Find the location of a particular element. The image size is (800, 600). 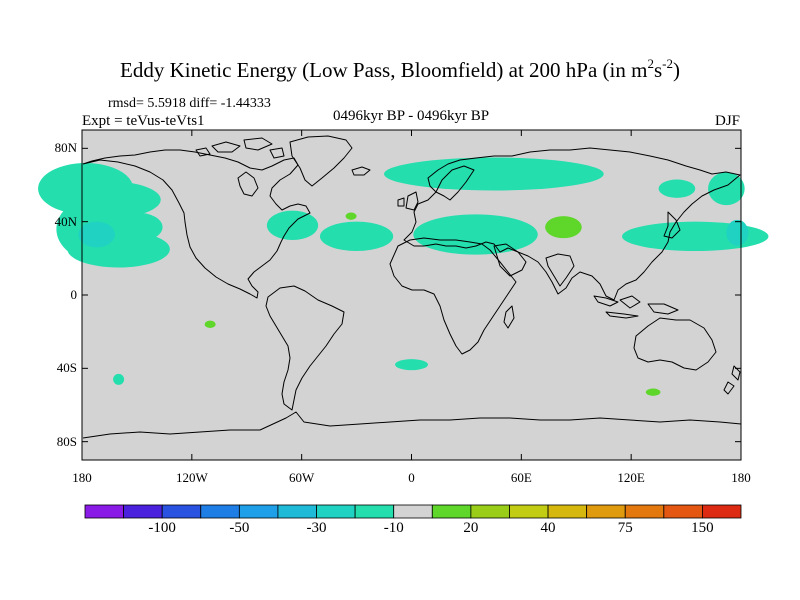

british-isles-coast is located at coordinates (408, 201).